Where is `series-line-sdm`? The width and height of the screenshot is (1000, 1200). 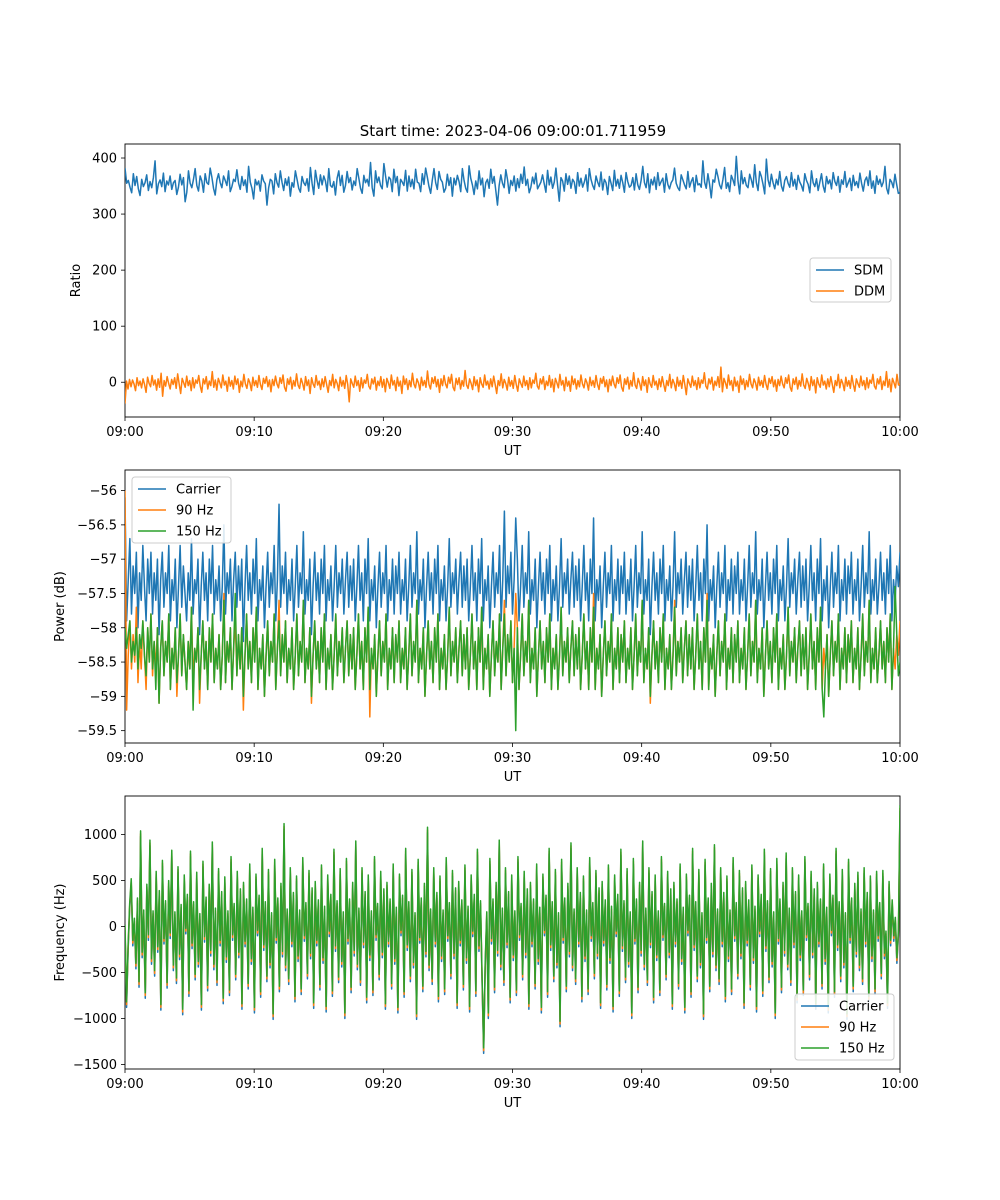 series-line-sdm is located at coordinates (512, 180).